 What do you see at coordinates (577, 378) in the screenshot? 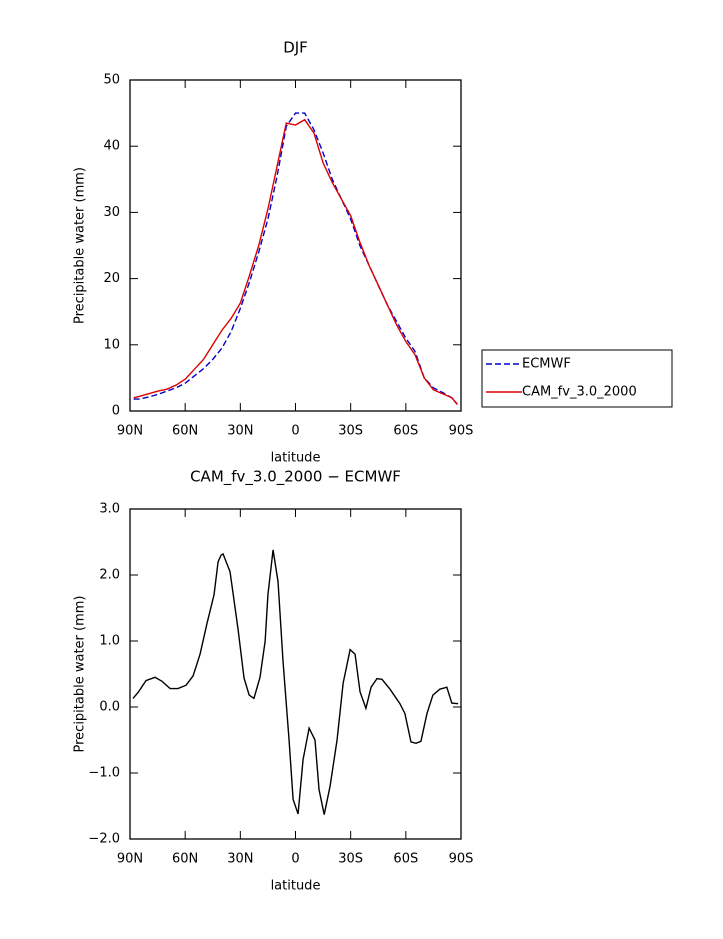
I see `legend-box` at bounding box center [577, 378].